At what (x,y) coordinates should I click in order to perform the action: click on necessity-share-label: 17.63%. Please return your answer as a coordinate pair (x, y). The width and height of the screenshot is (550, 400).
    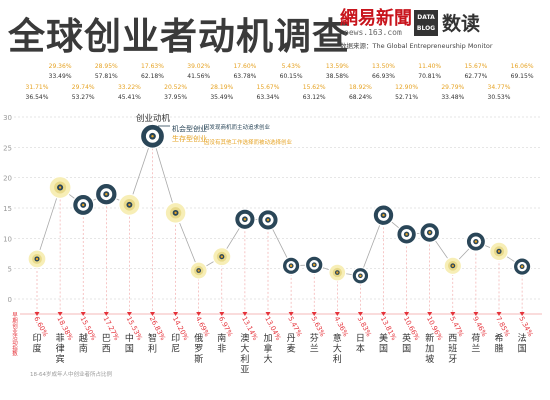
    Looking at the image, I should click on (152, 66).